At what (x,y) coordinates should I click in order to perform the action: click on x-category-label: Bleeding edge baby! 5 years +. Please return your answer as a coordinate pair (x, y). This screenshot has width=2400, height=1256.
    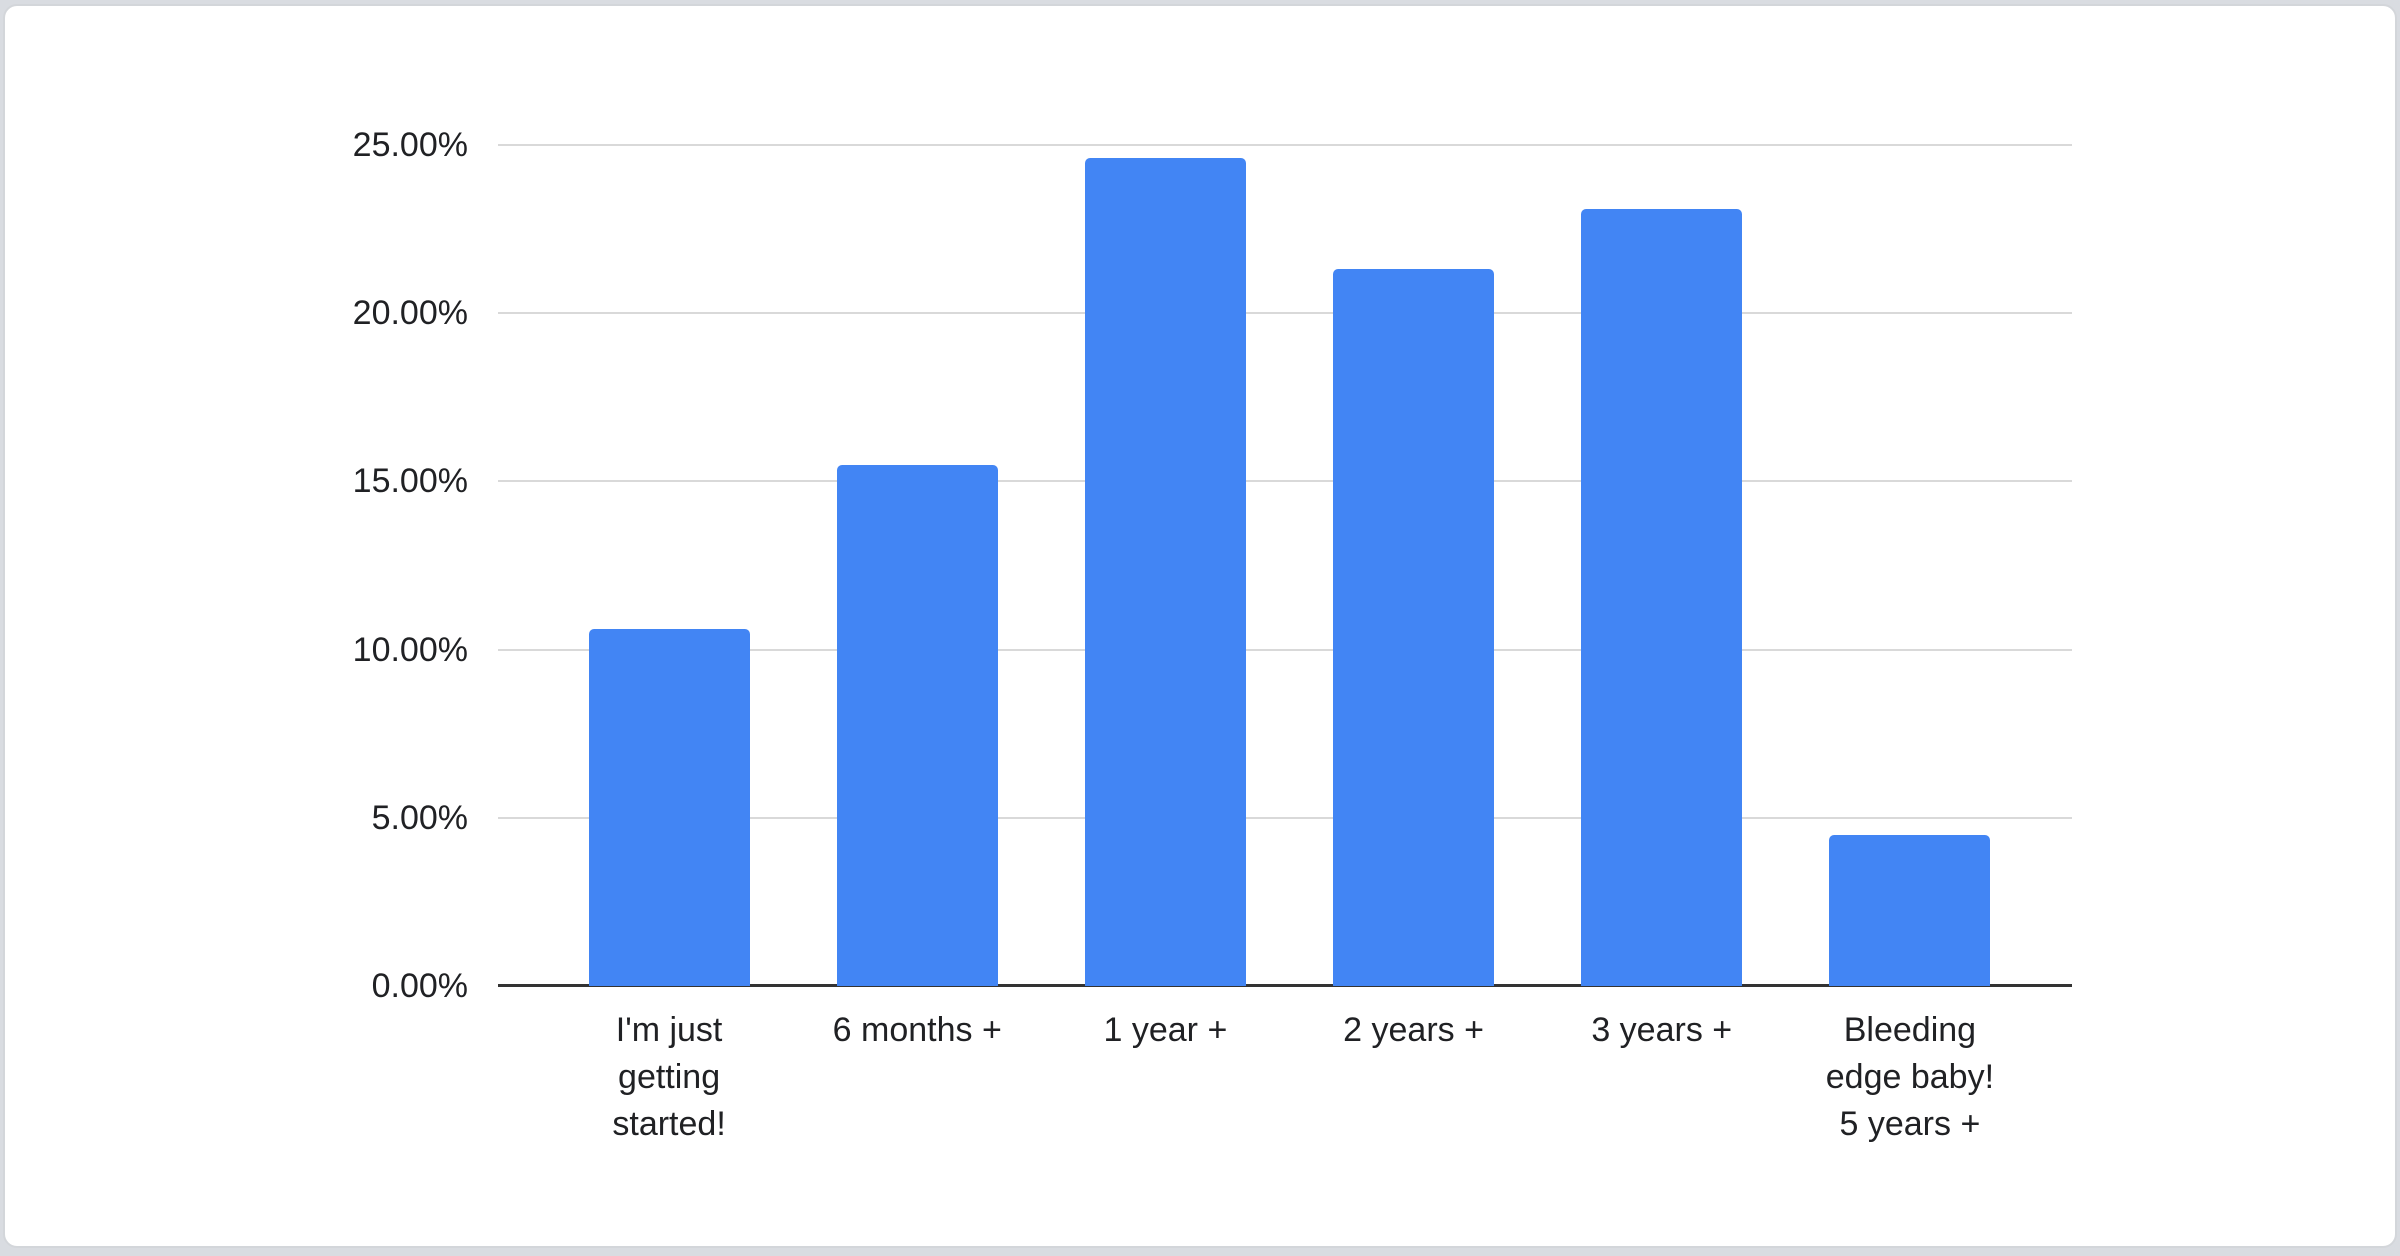
    Looking at the image, I should click on (1910, 1077).